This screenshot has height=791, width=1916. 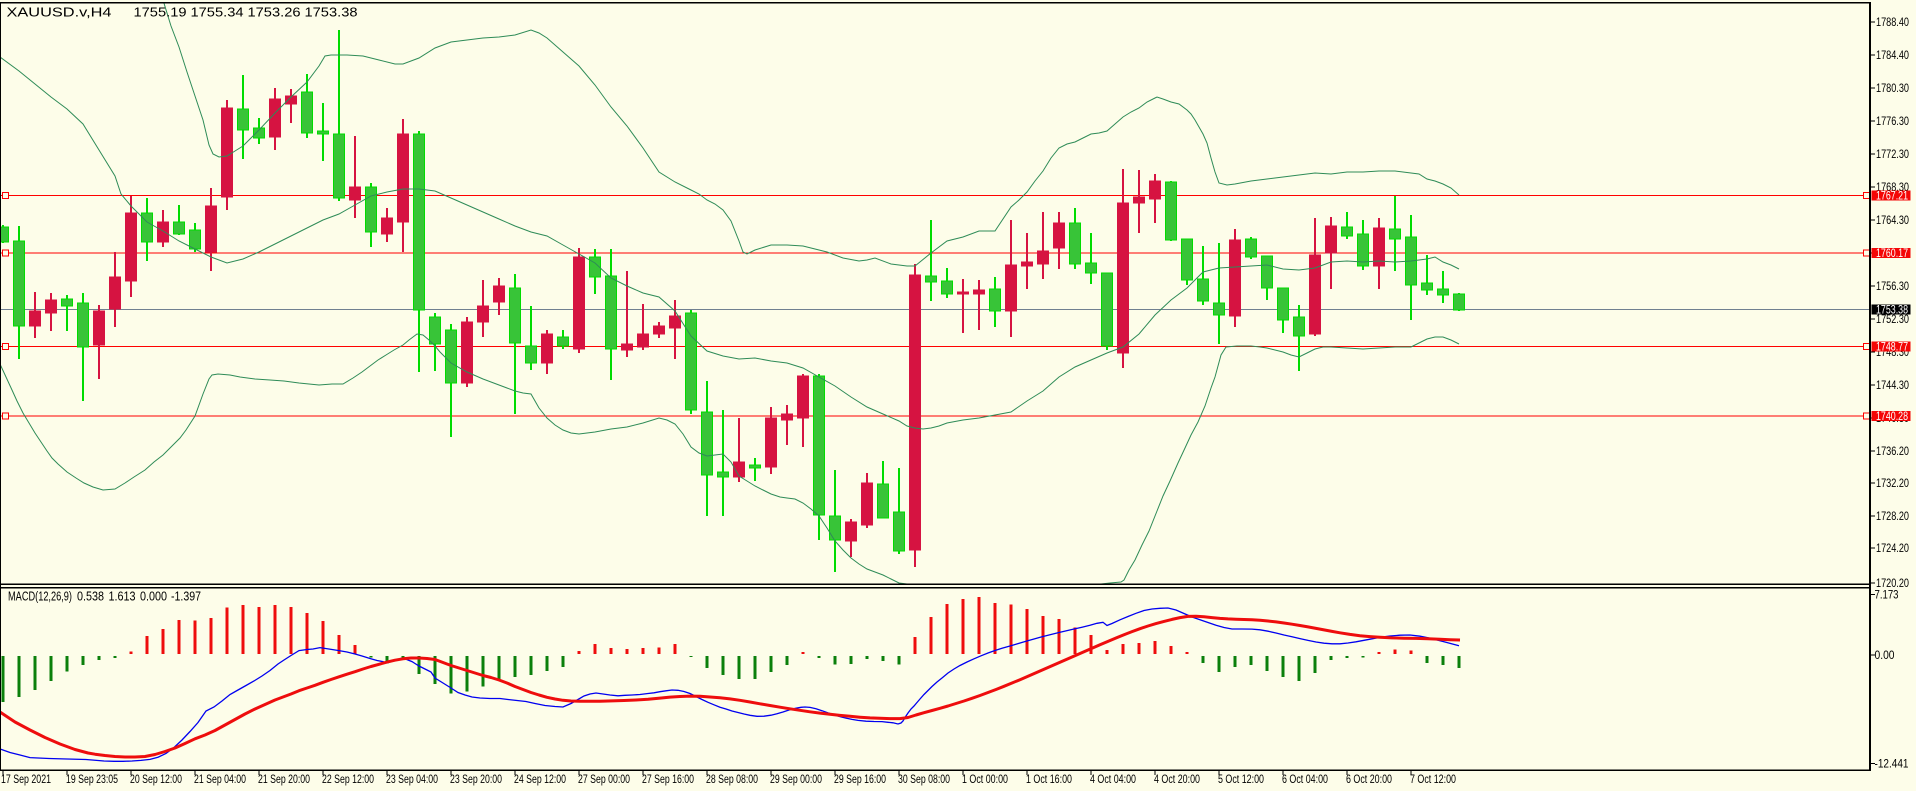 I want to click on svg-text: 23 Sep 04:00, so click(x=412, y=780).